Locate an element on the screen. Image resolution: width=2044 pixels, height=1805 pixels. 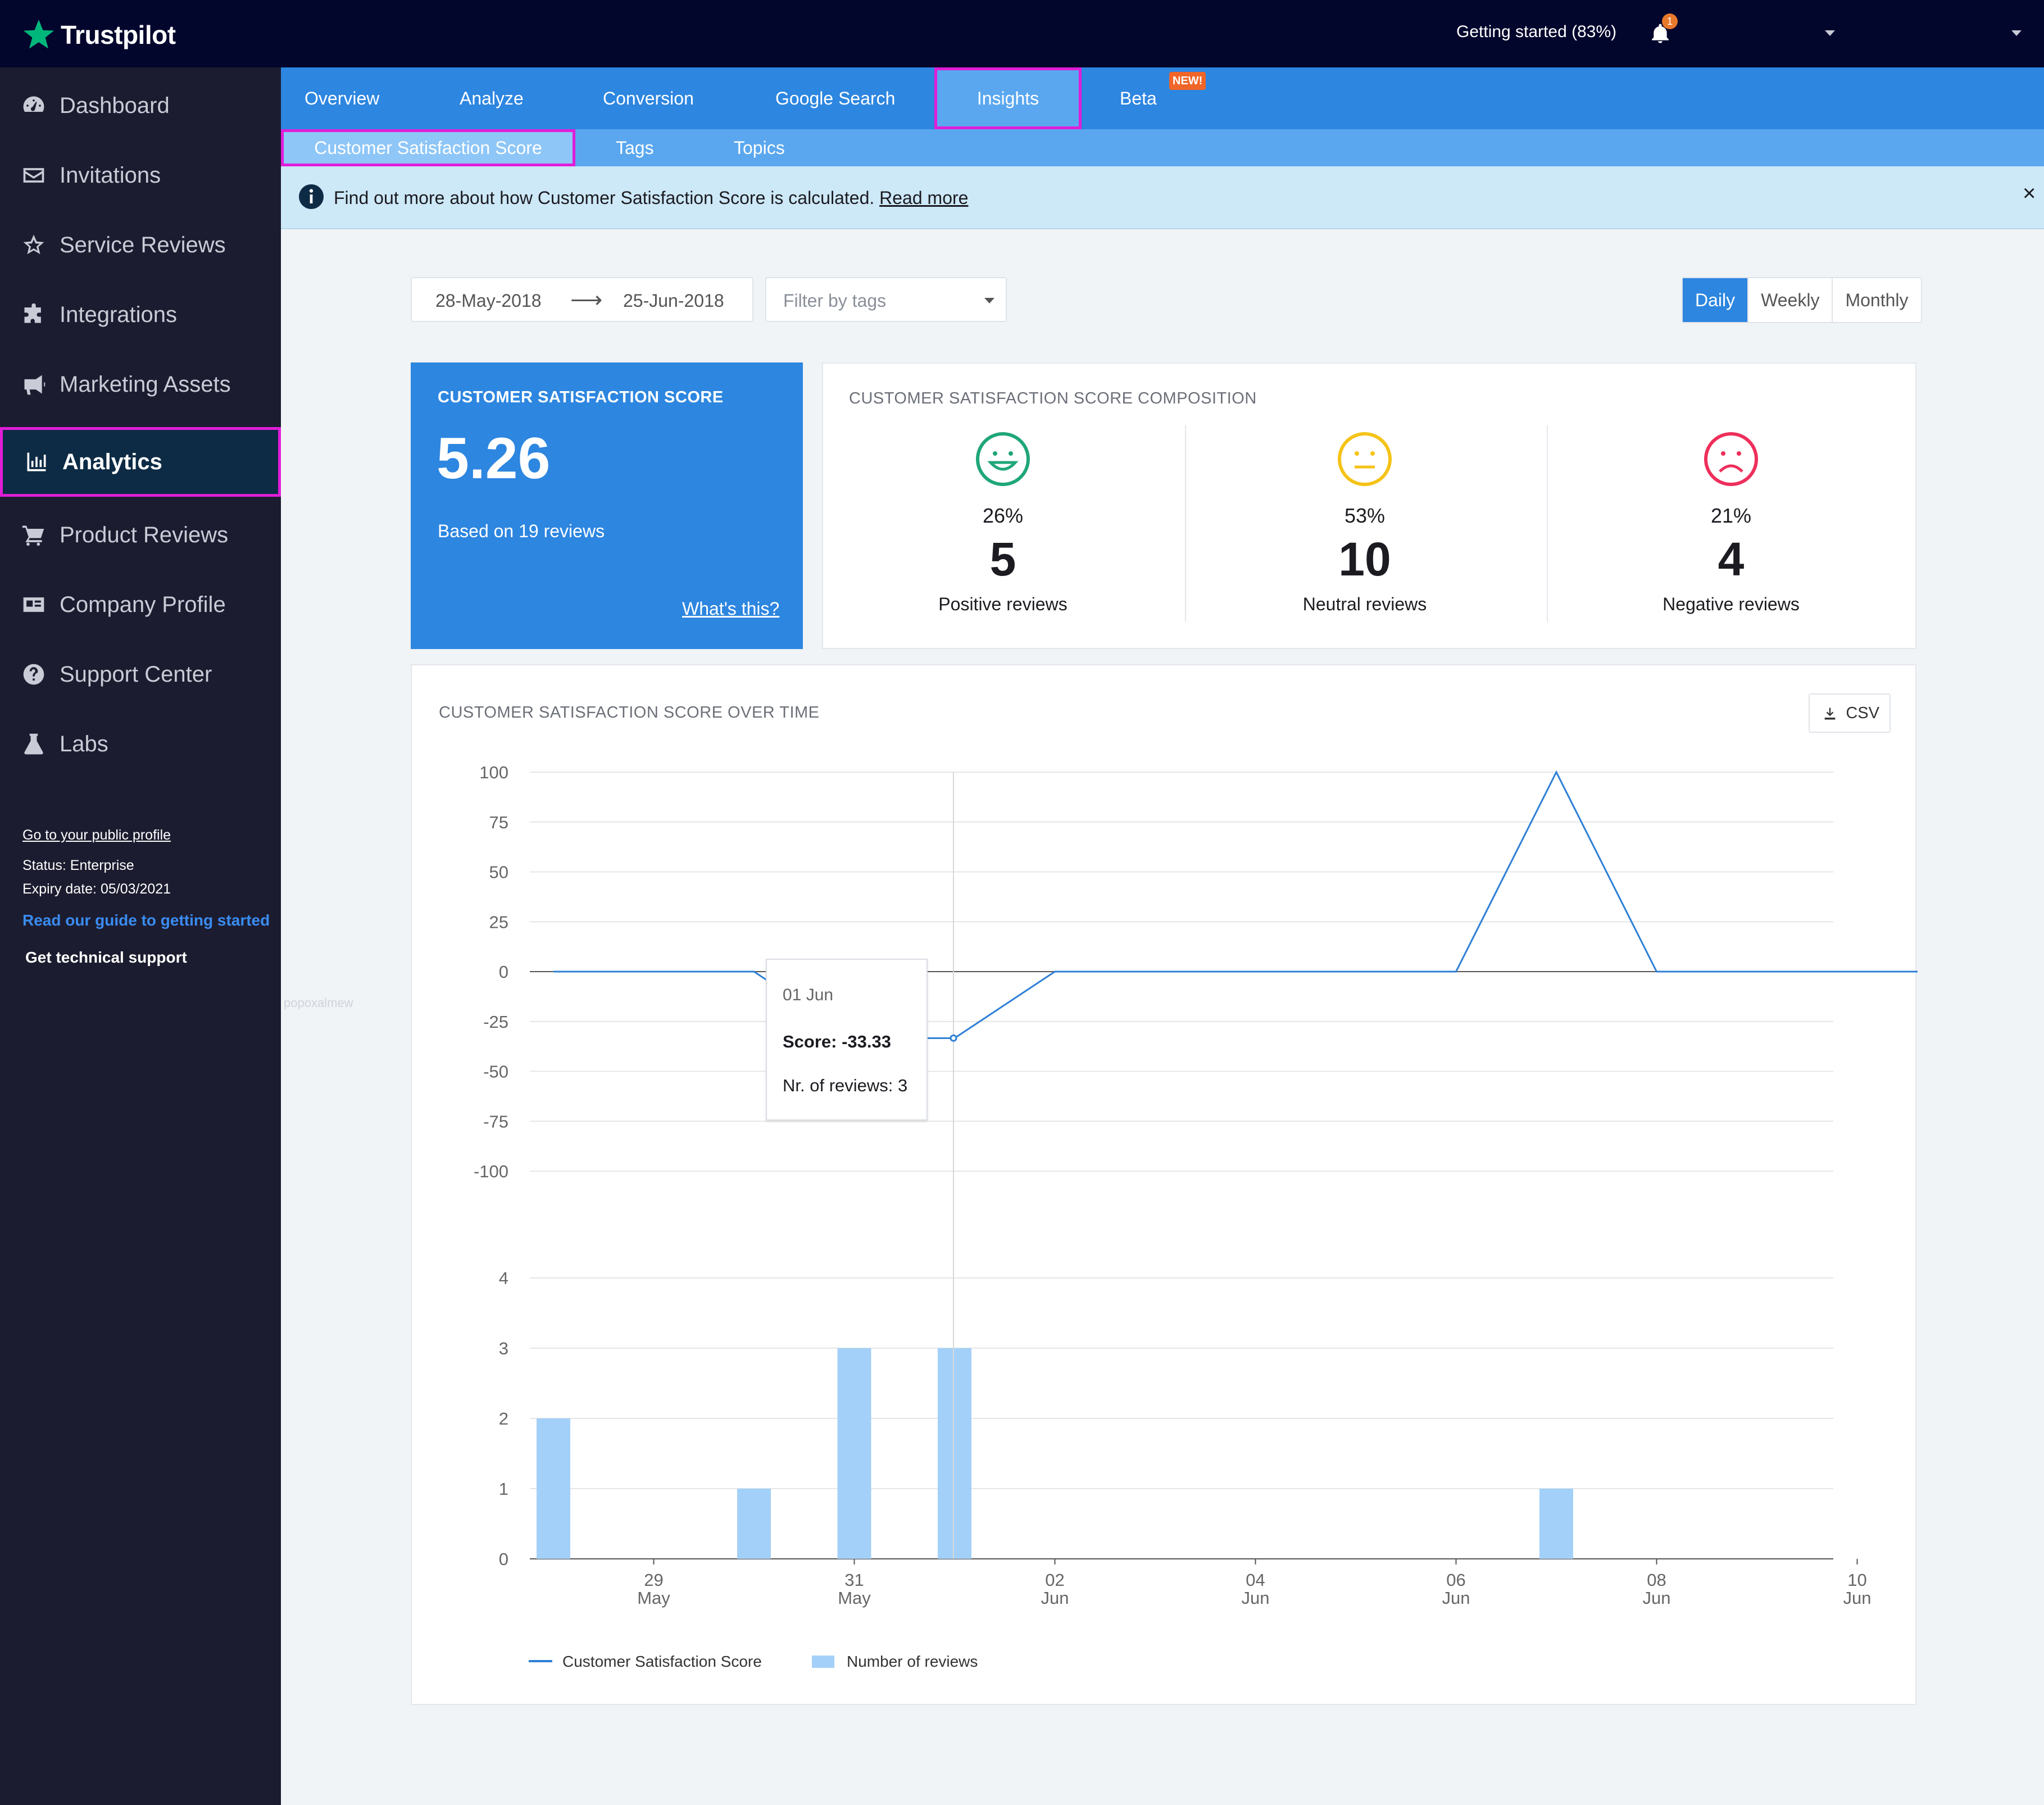
negative-percent: 21% is located at coordinates (1731, 515).